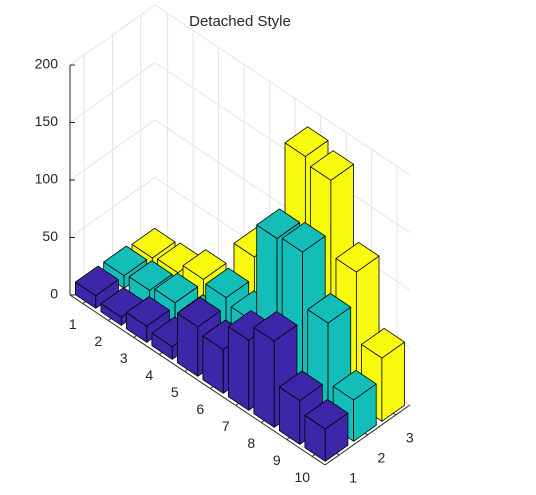  I want to click on z-tick-label: 0, so click(54, 294).